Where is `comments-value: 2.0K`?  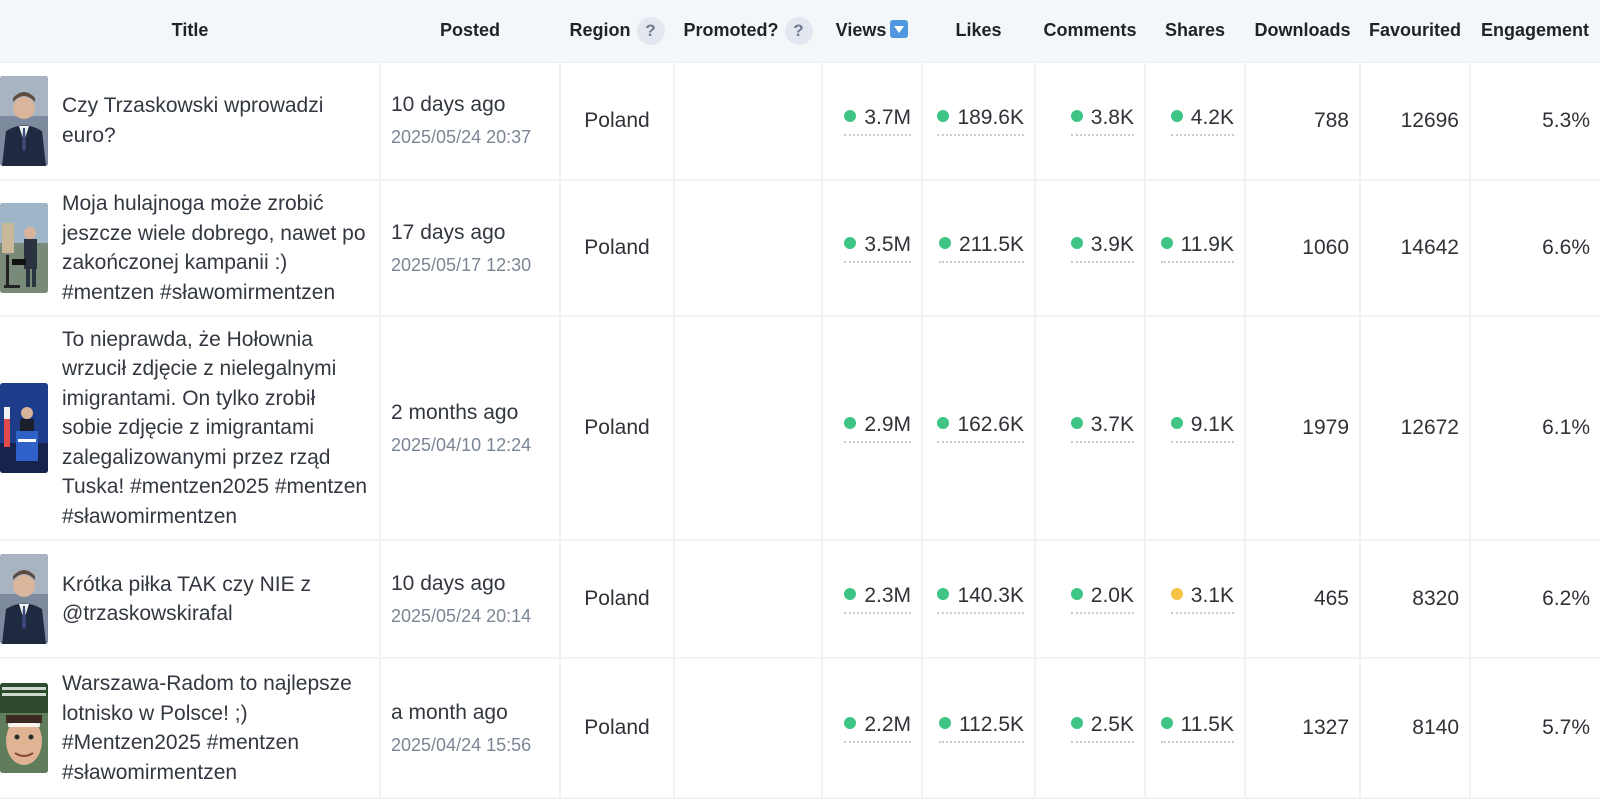
comments-value: 2.0K is located at coordinates (1102, 599).